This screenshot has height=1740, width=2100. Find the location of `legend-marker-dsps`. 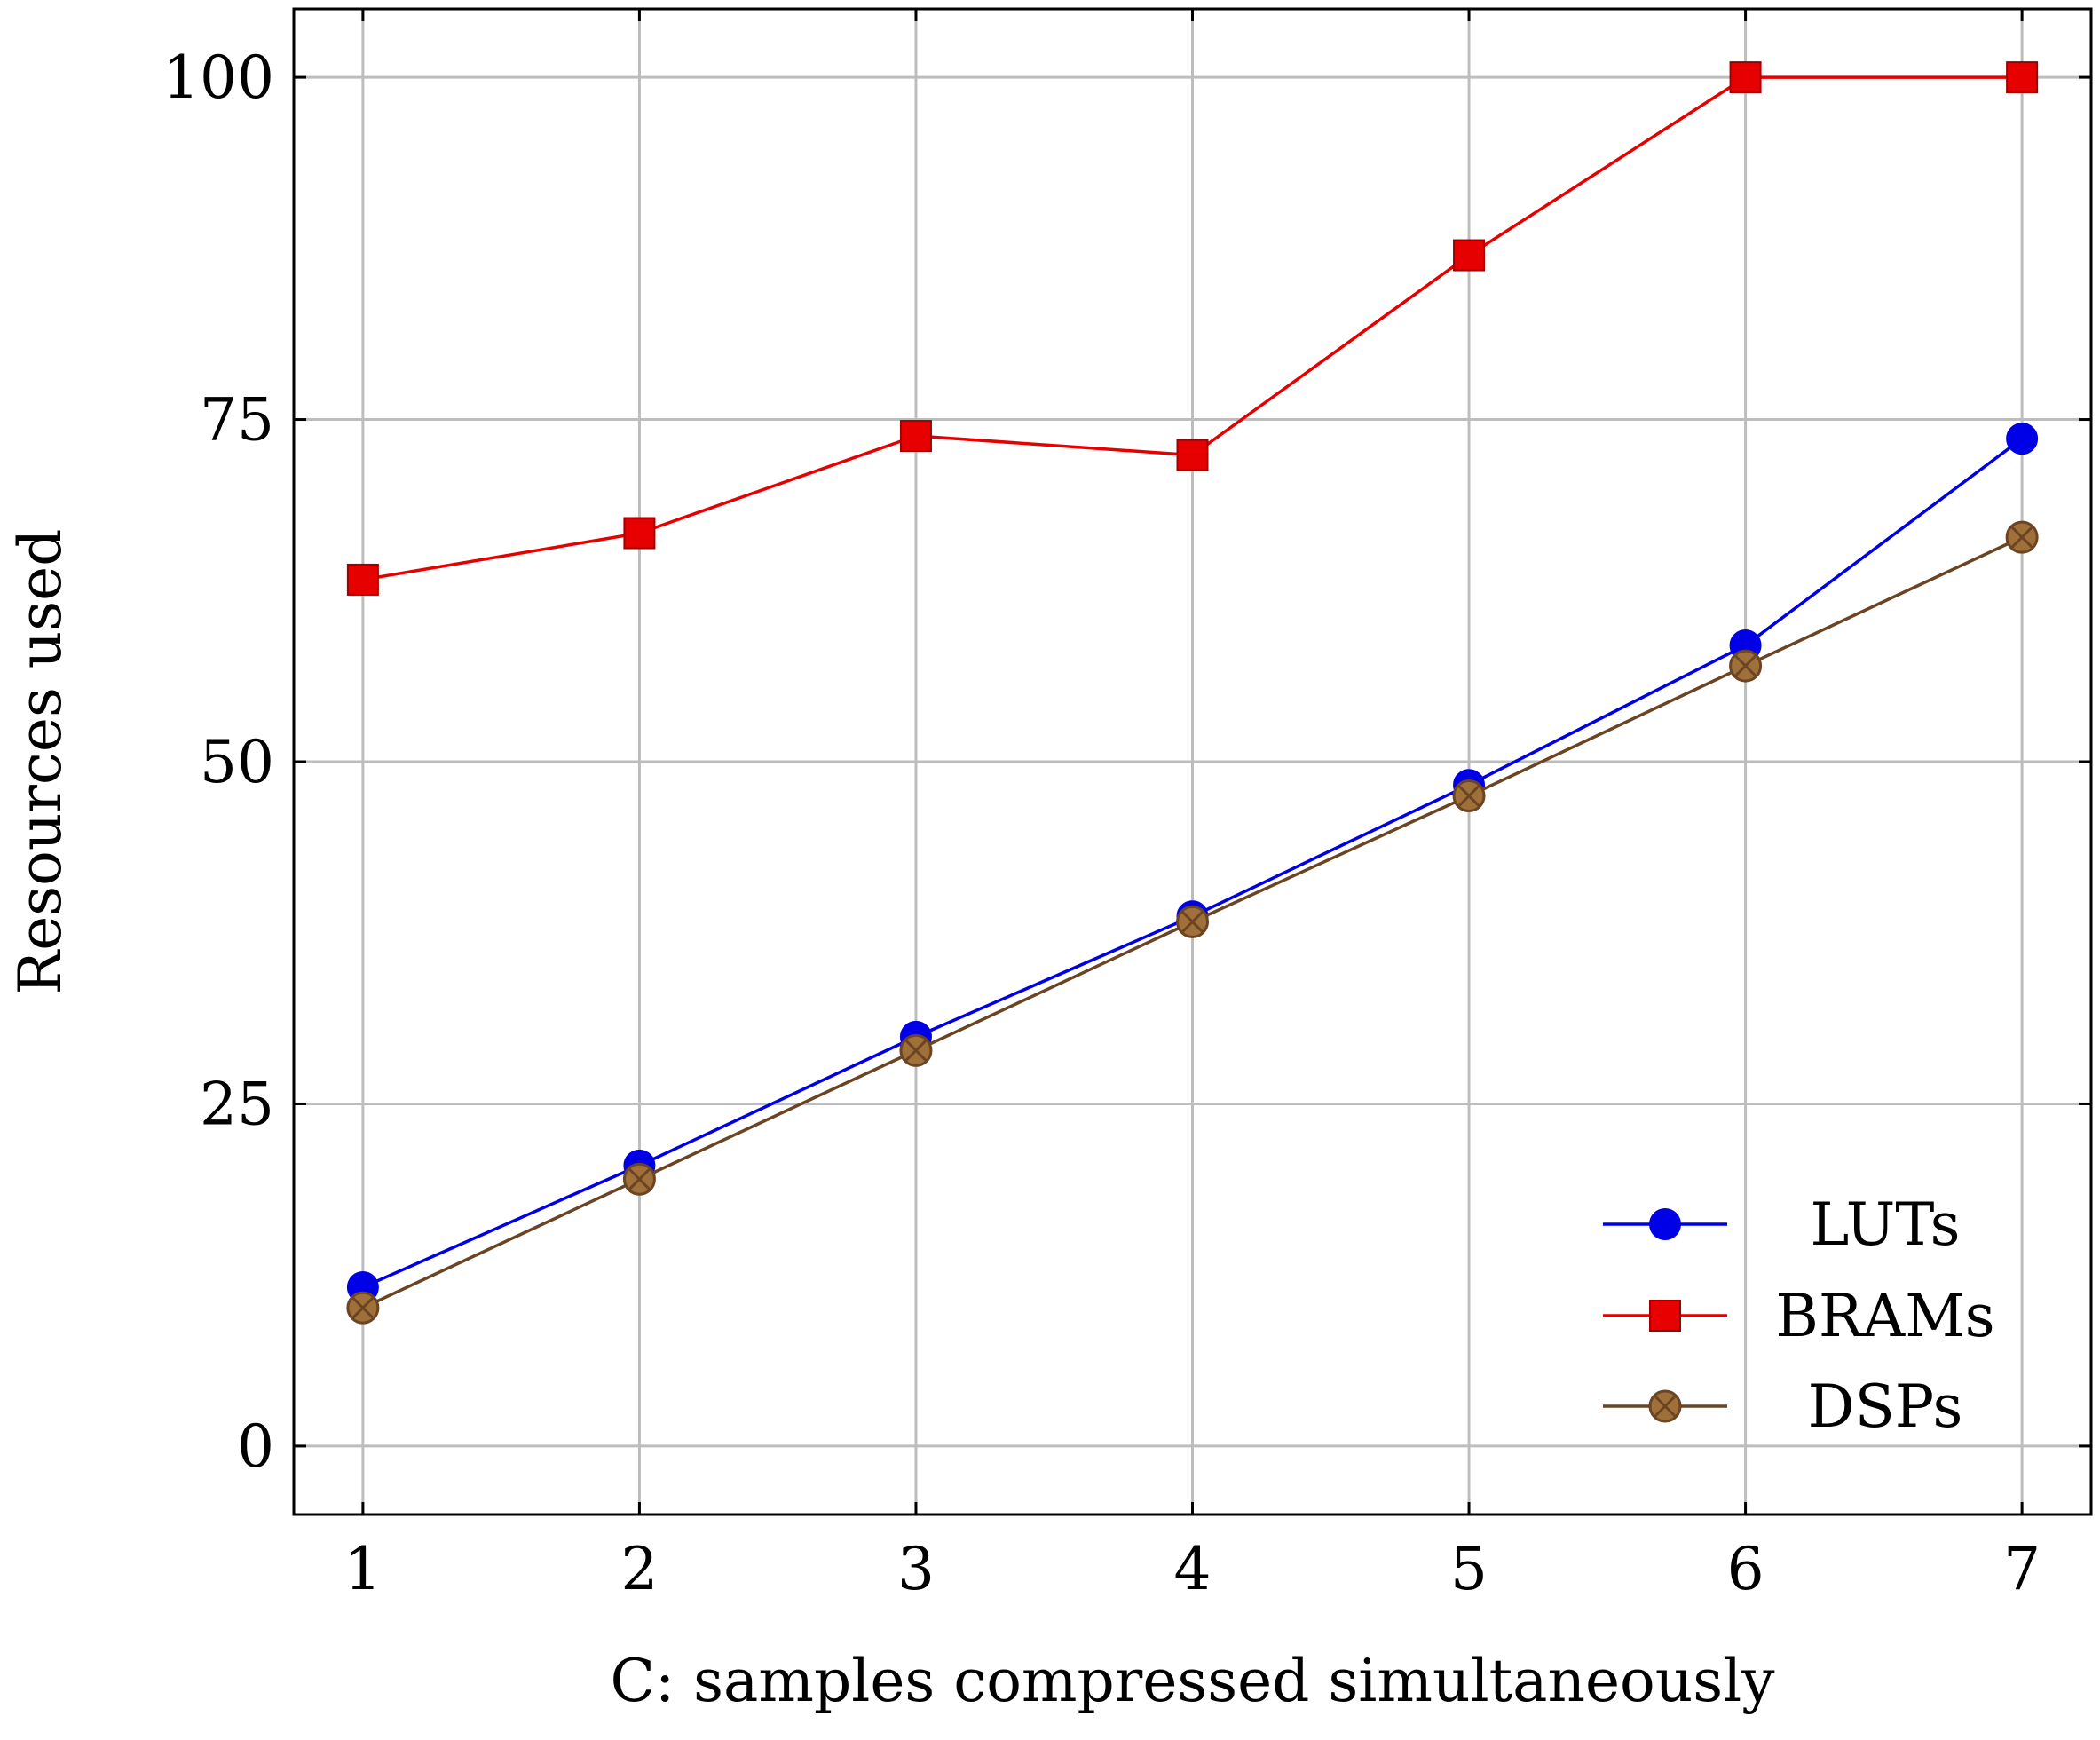

legend-marker-dsps is located at coordinates (1665, 1406).